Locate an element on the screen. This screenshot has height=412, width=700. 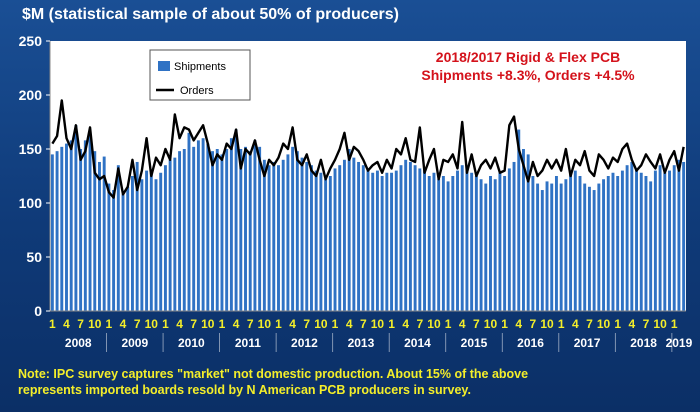
x-year-label: 2012 is located at coordinates (304, 343).